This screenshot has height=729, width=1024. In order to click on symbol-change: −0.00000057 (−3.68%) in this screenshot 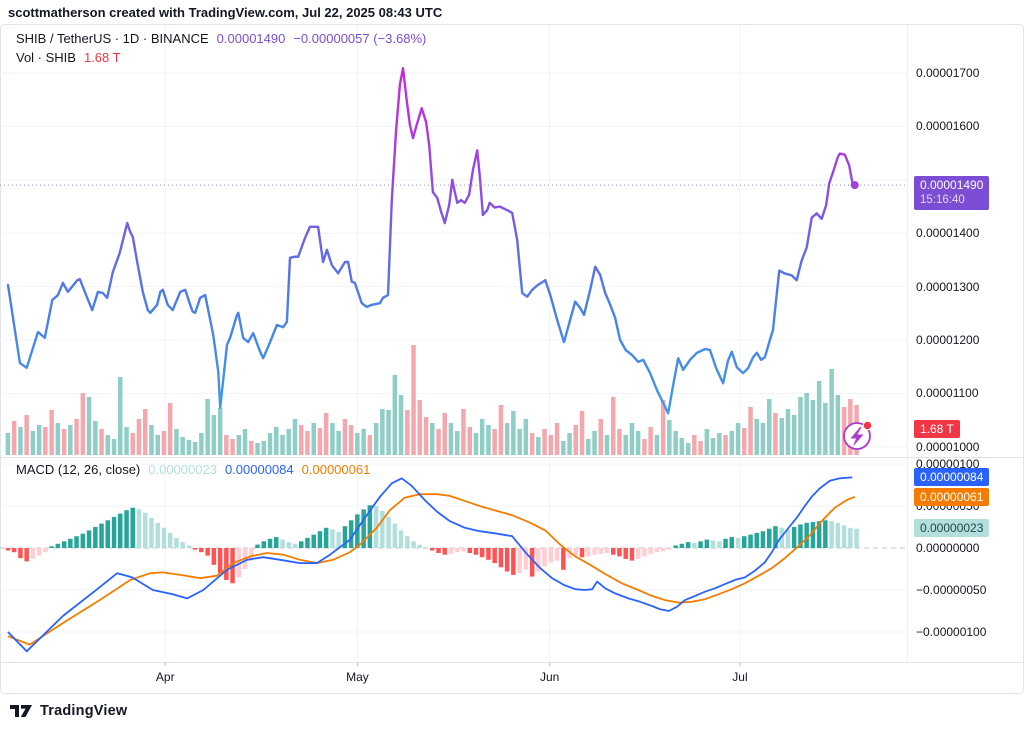, I will do `click(360, 38)`.